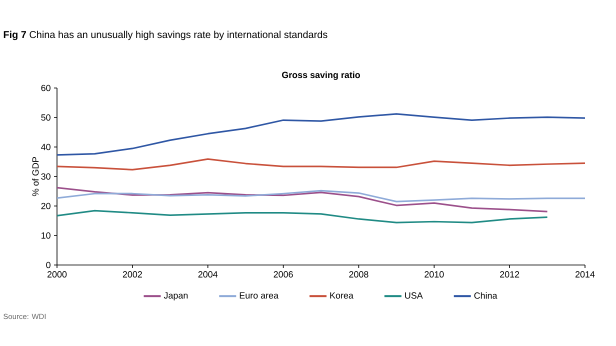 Image resolution: width=616 pixels, height=346 pixels. Describe the element at coordinates (166, 35) in the screenshot. I see `chart-title: Fig 7 China has an unusually high savings rate by international standards` at that location.